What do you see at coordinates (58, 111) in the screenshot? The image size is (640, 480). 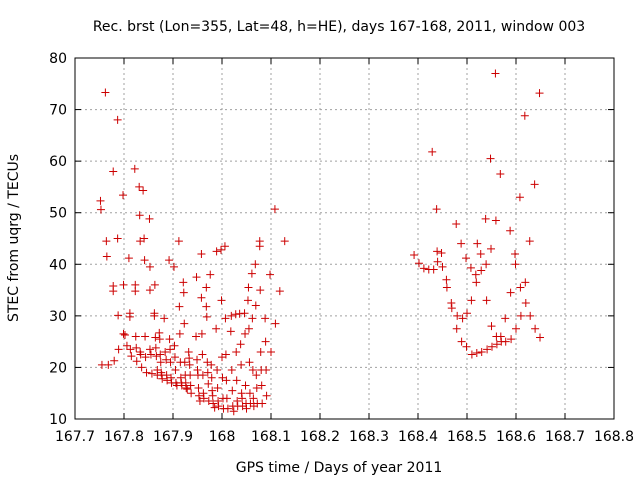 I see `y-tick-label: 70` at bounding box center [58, 111].